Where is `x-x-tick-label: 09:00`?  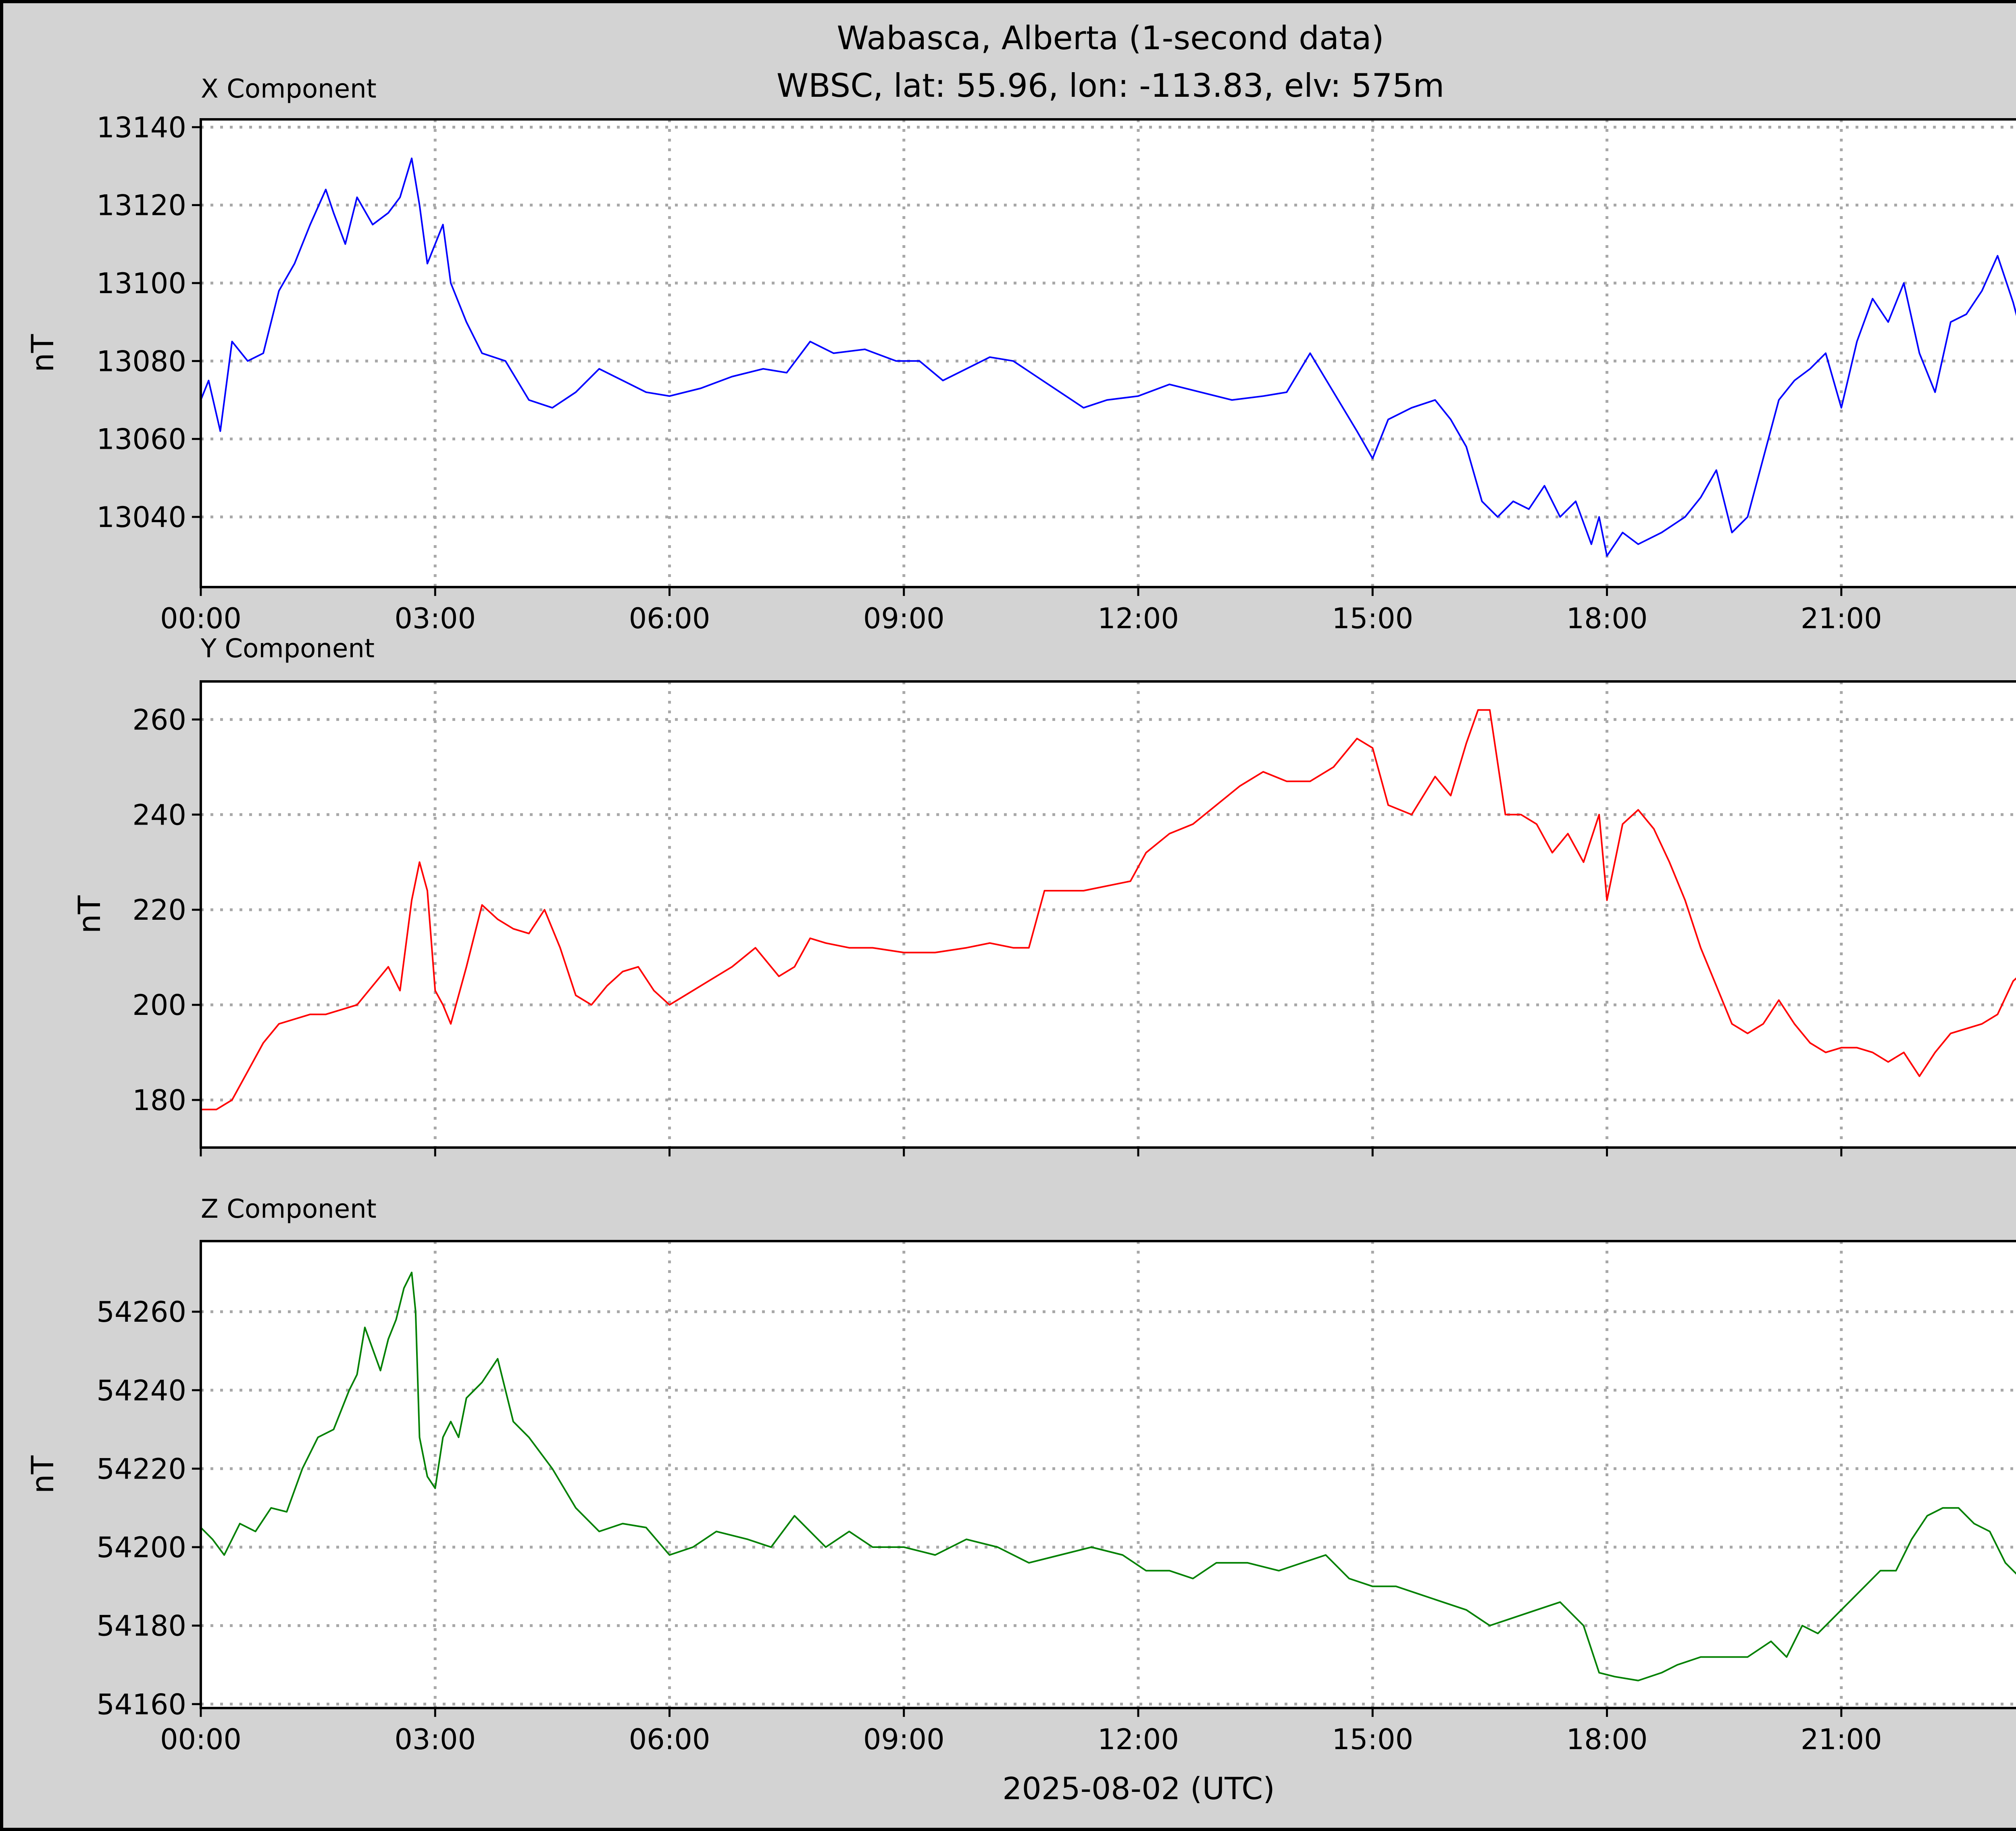 x-x-tick-label: 09:00 is located at coordinates (904, 618).